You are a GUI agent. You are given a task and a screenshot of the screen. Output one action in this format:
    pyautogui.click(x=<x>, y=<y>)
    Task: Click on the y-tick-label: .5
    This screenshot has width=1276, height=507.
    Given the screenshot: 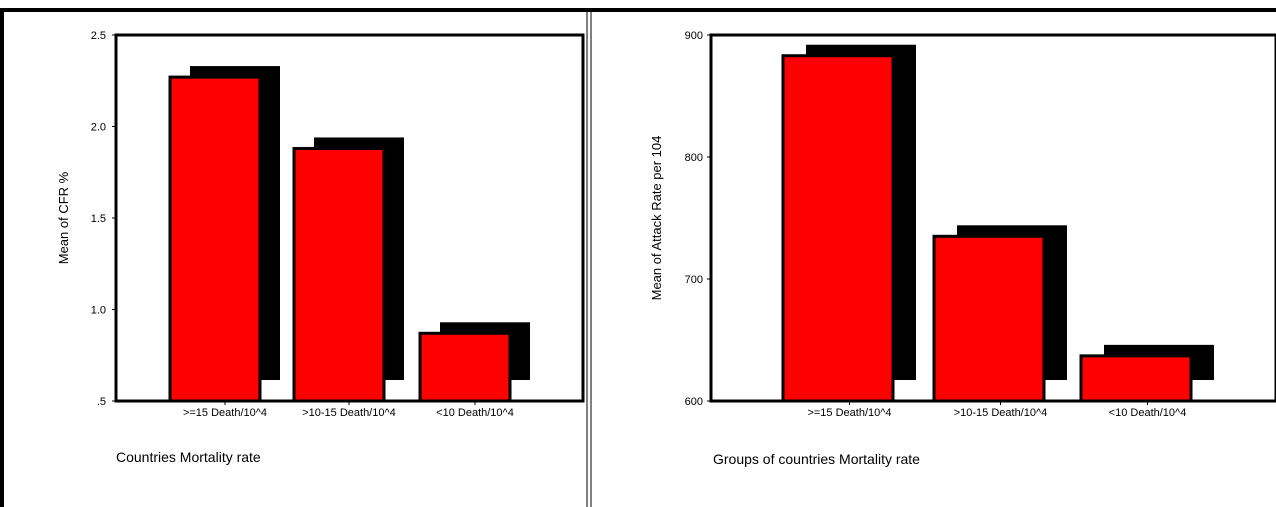 What is the action you would take?
    pyautogui.click(x=101, y=402)
    